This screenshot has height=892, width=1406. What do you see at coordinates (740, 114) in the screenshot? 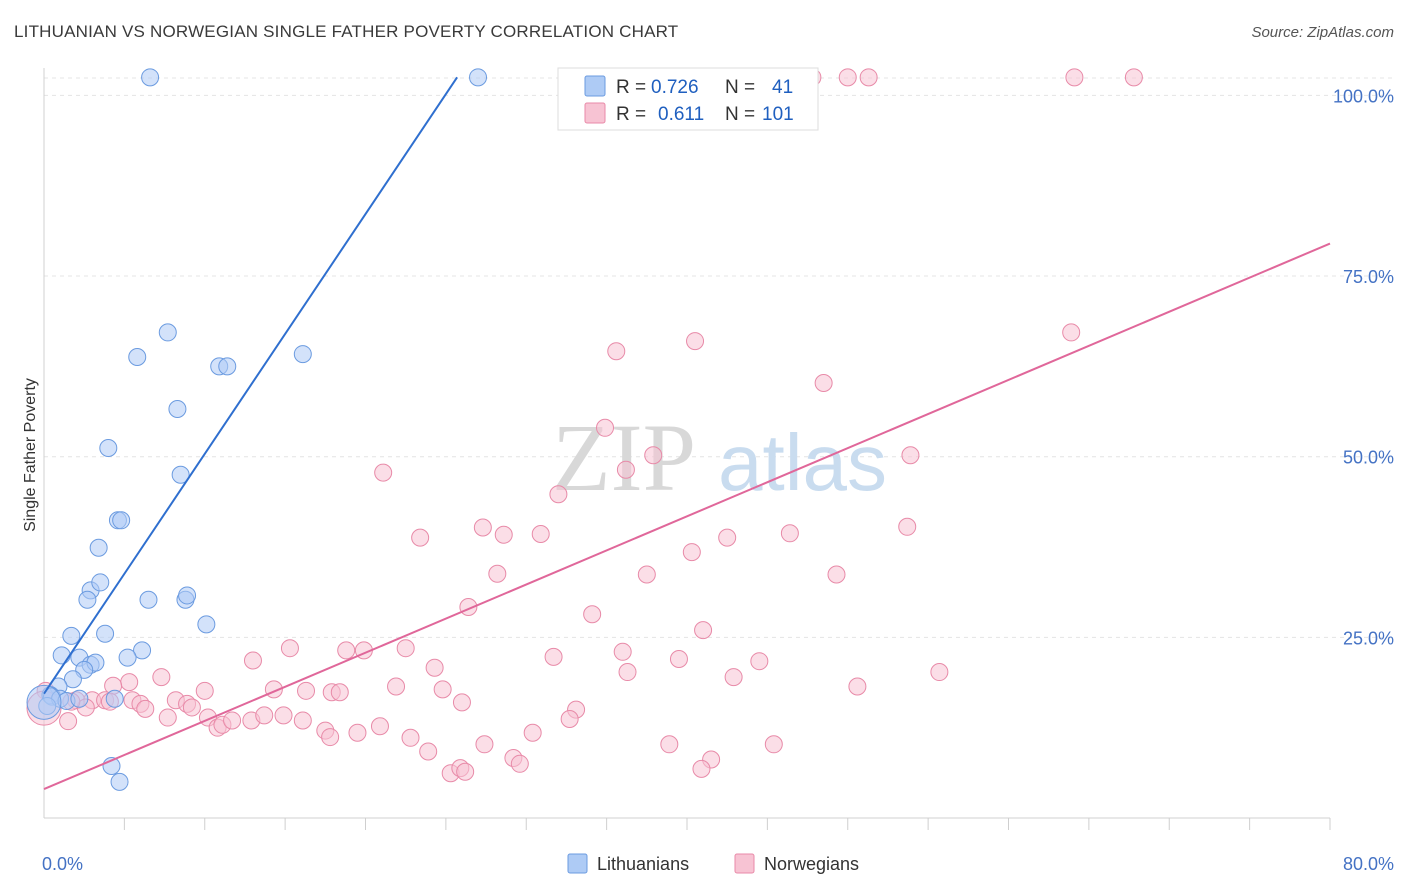
I see `legend-n-label-2: N =` at bounding box center [740, 114].